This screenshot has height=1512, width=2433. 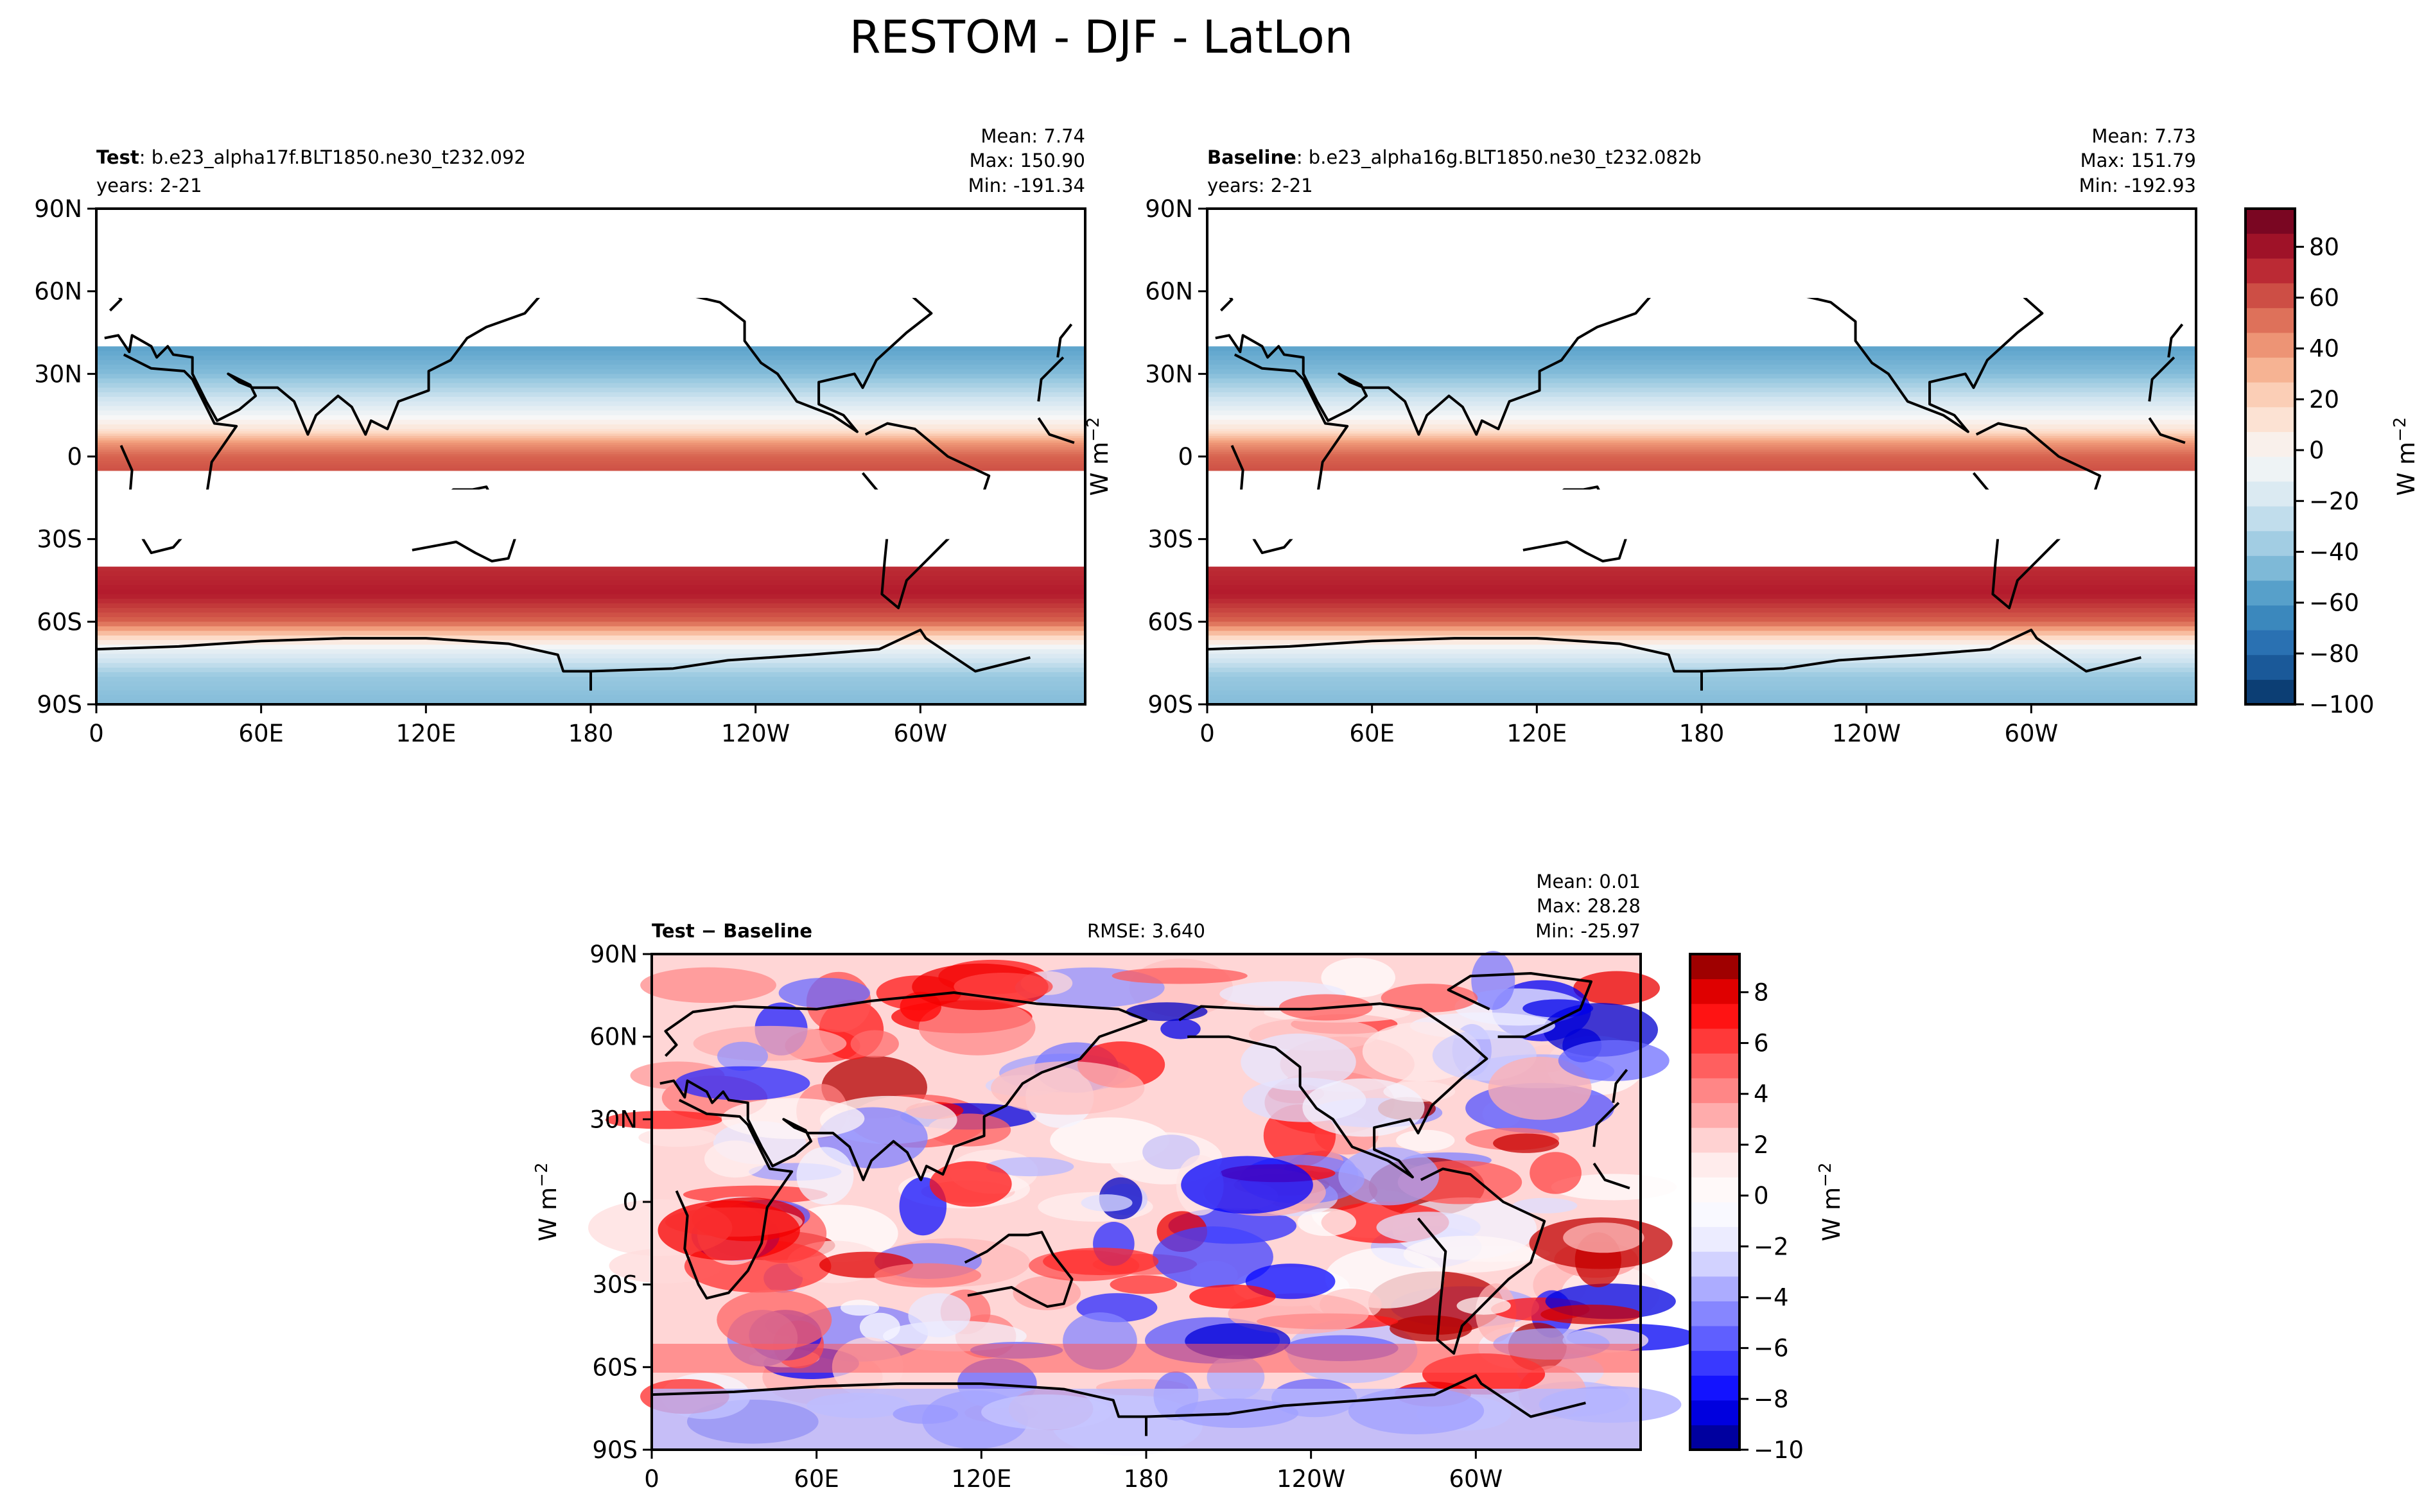 I want to click on baseline-colorbar-ticks: 80 60 40 20 0 −20 −40 −60 −80 −100, so click(x=2335, y=475).